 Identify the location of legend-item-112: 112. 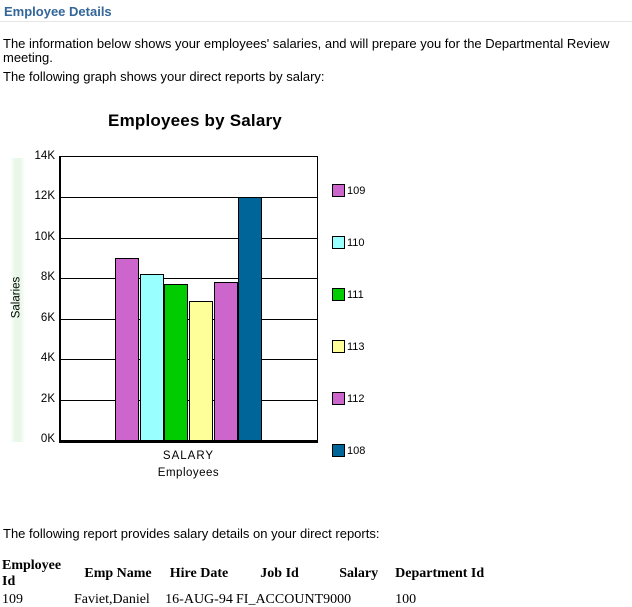
(348, 398).